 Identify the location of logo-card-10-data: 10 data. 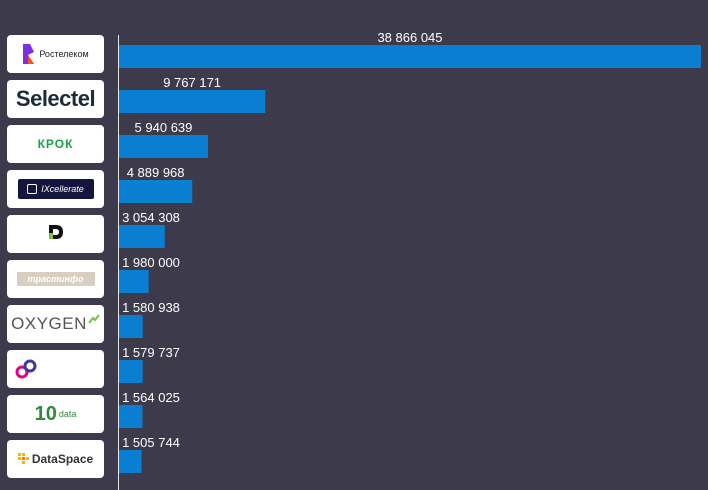
(55, 414).